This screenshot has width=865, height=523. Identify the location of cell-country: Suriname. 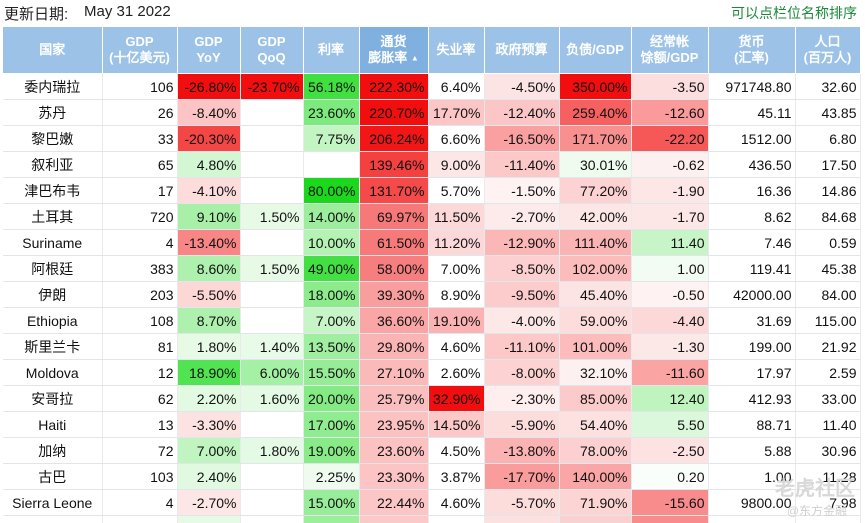
(53, 242).